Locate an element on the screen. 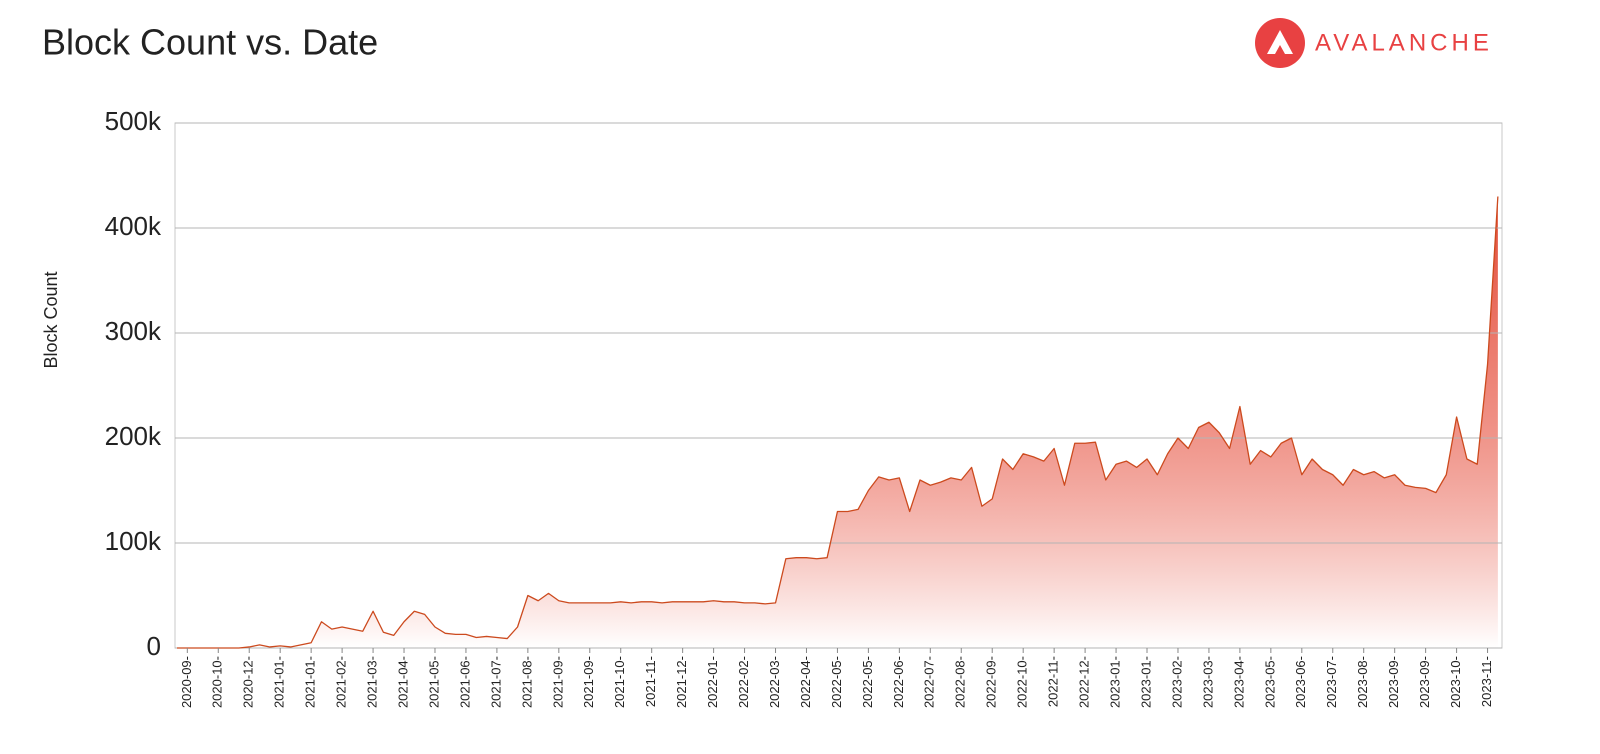 This screenshot has width=1600, height=754. x-tick-label: 2022-02- is located at coordinates (743, 682).